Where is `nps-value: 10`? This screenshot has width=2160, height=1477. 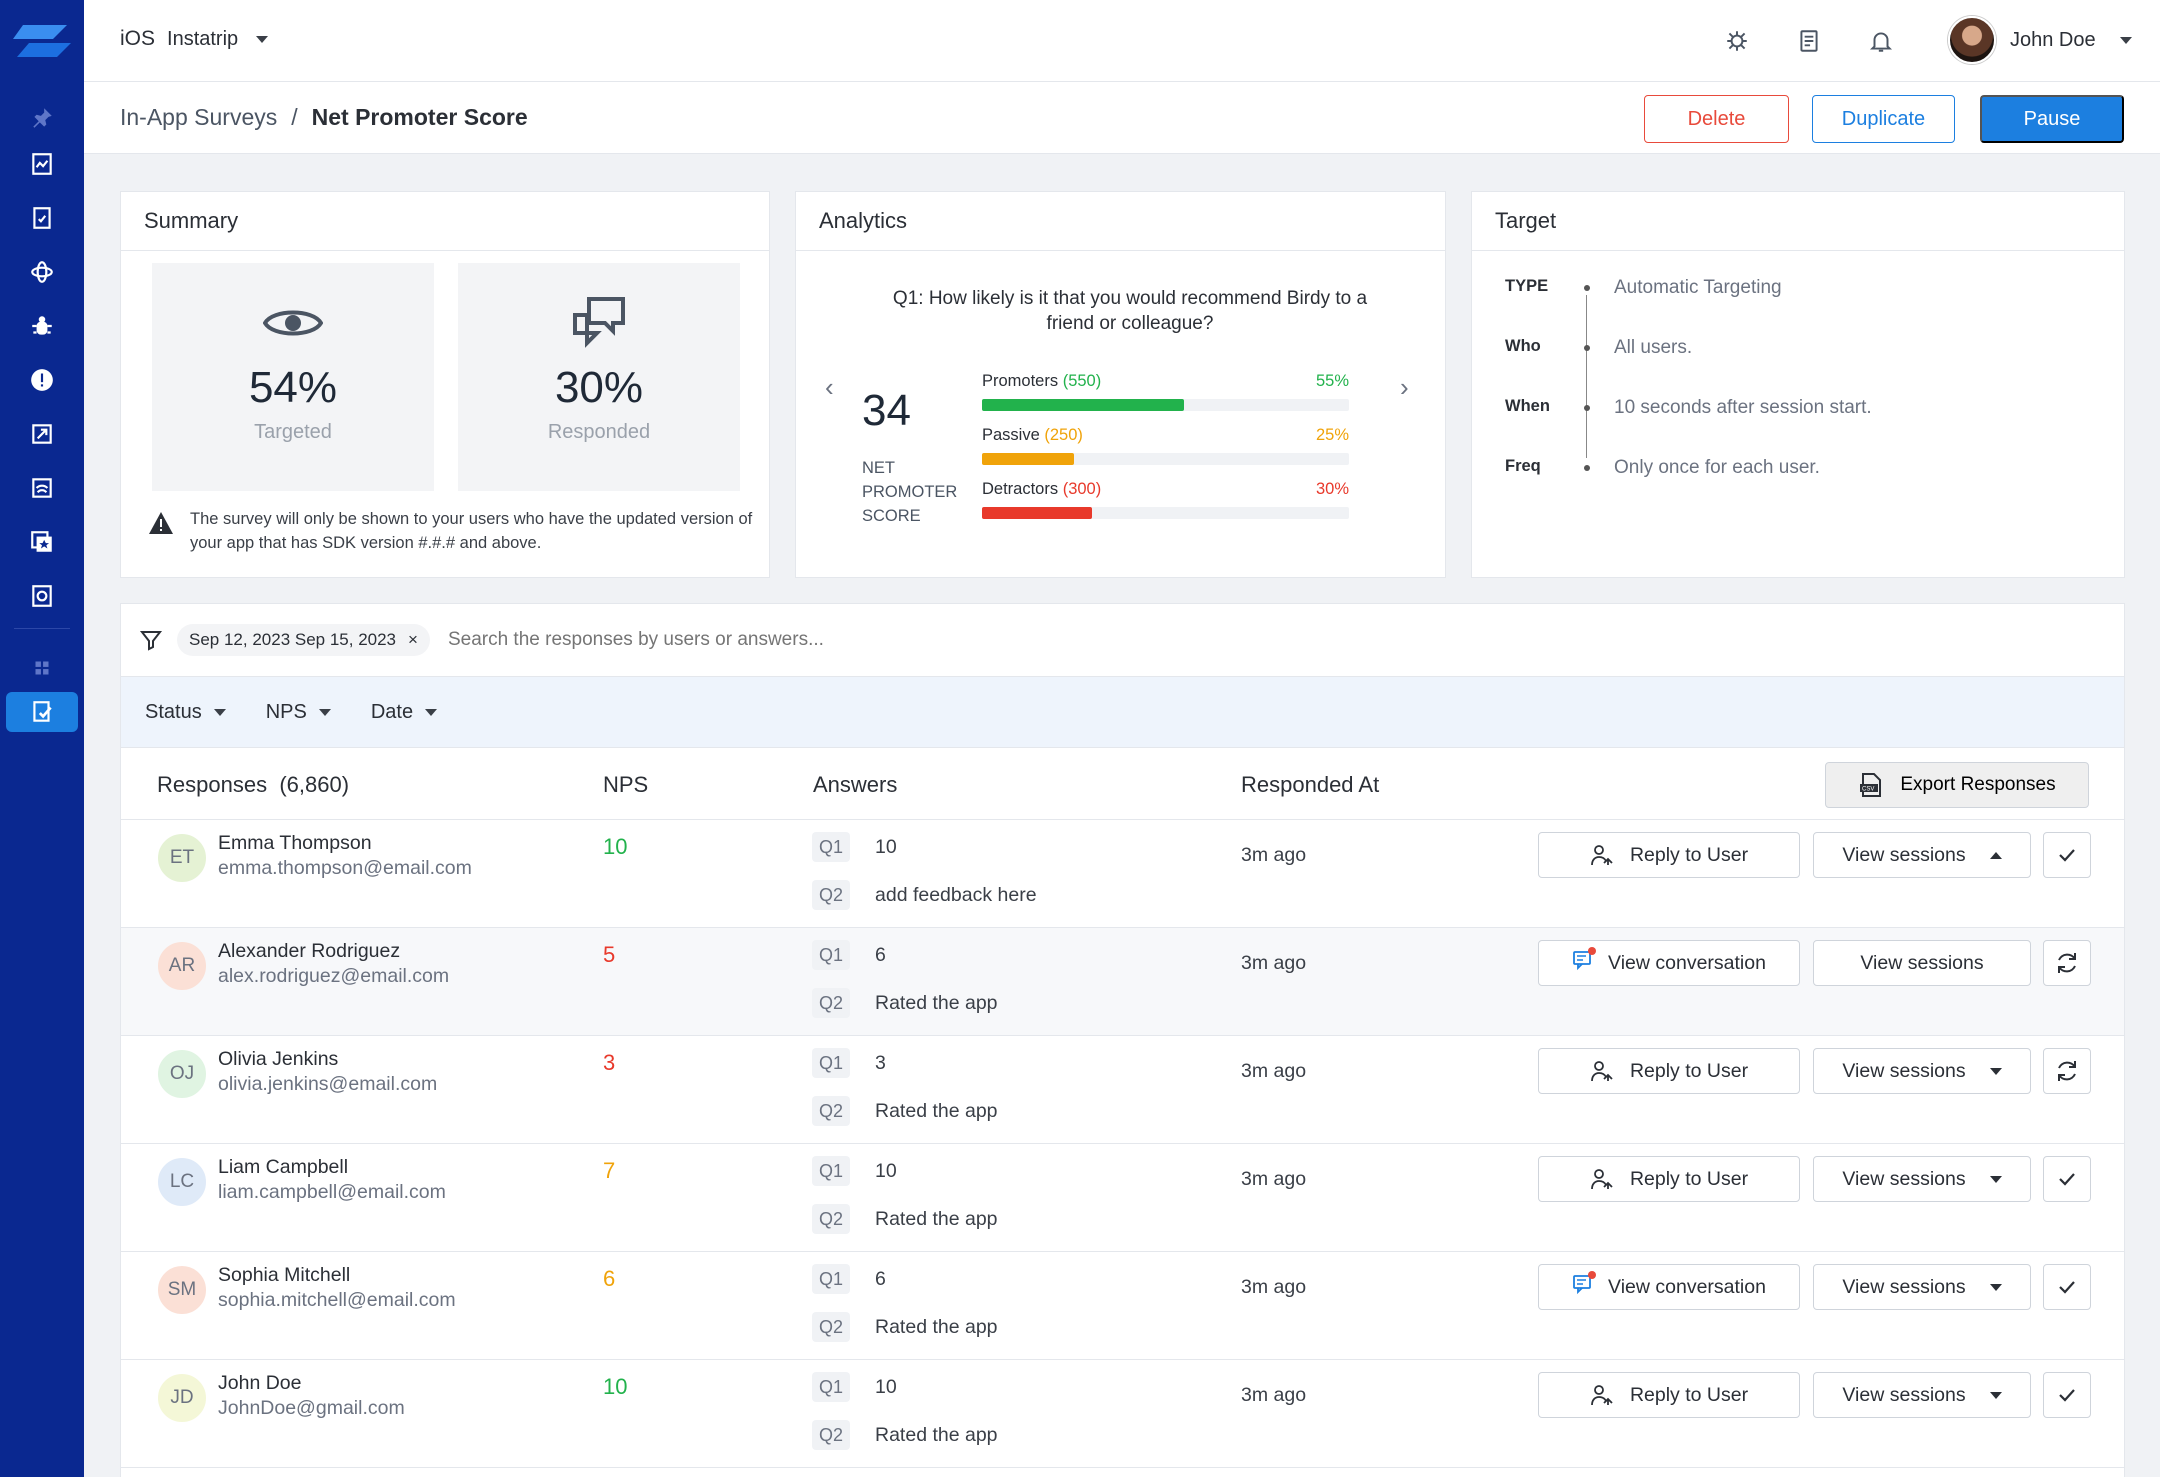 nps-value: 10 is located at coordinates (615, 846).